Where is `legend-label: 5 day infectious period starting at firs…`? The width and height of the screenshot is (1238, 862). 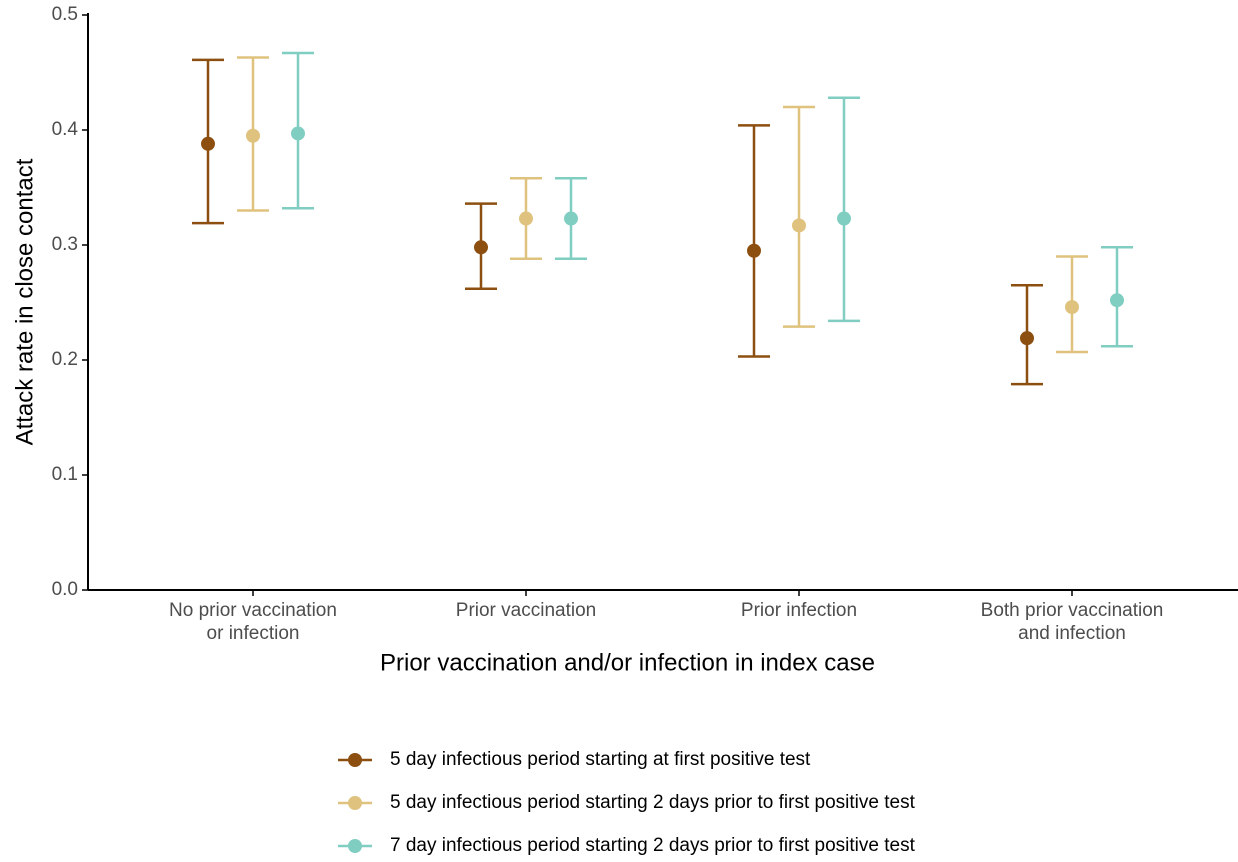 legend-label: 5 day infectious period starting at firs… is located at coordinates (600, 759).